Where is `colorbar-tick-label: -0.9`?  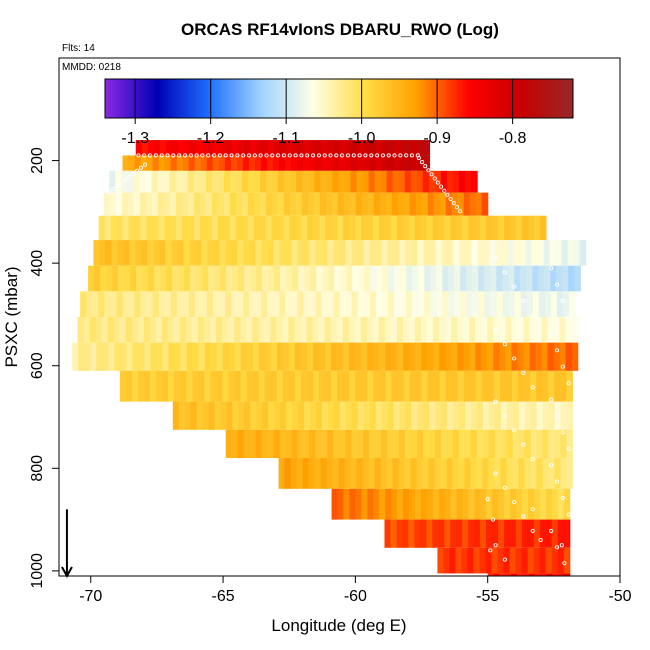 colorbar-tick-label: -0.9 is located at coordinates (437, 138).